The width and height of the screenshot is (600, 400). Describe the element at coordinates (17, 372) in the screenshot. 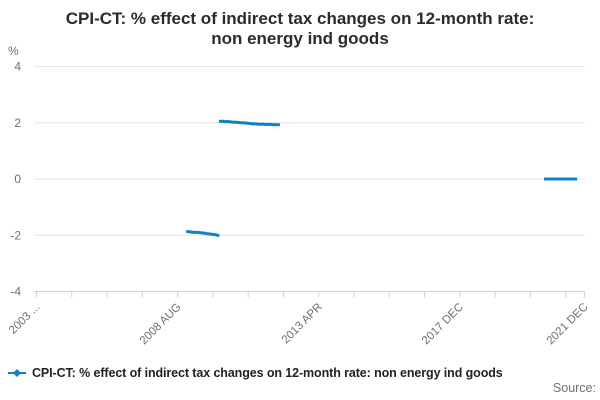

I see `legend-marker-icon` at that location.